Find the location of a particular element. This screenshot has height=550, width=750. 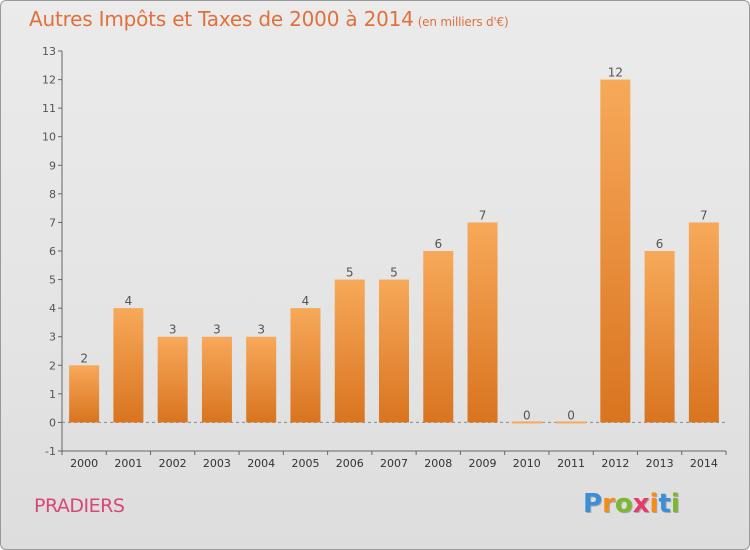

bar-2009 is located at coordinates (482, 322).